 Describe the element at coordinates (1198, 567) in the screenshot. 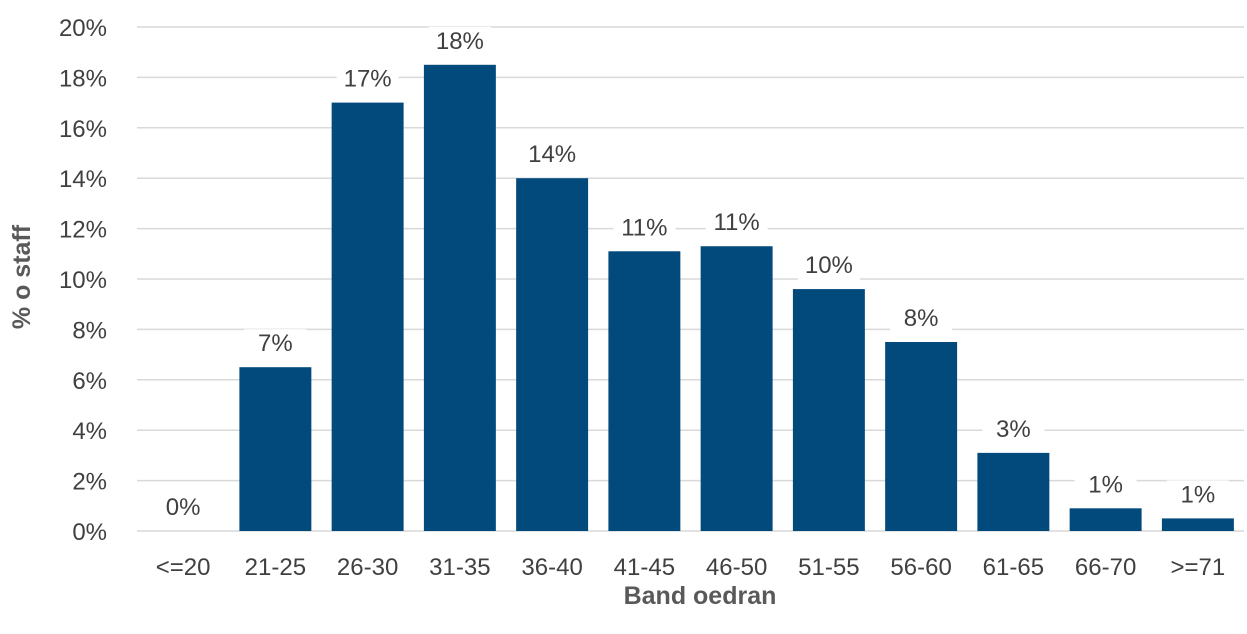

I see `x-tick-label: >=71` at that location.